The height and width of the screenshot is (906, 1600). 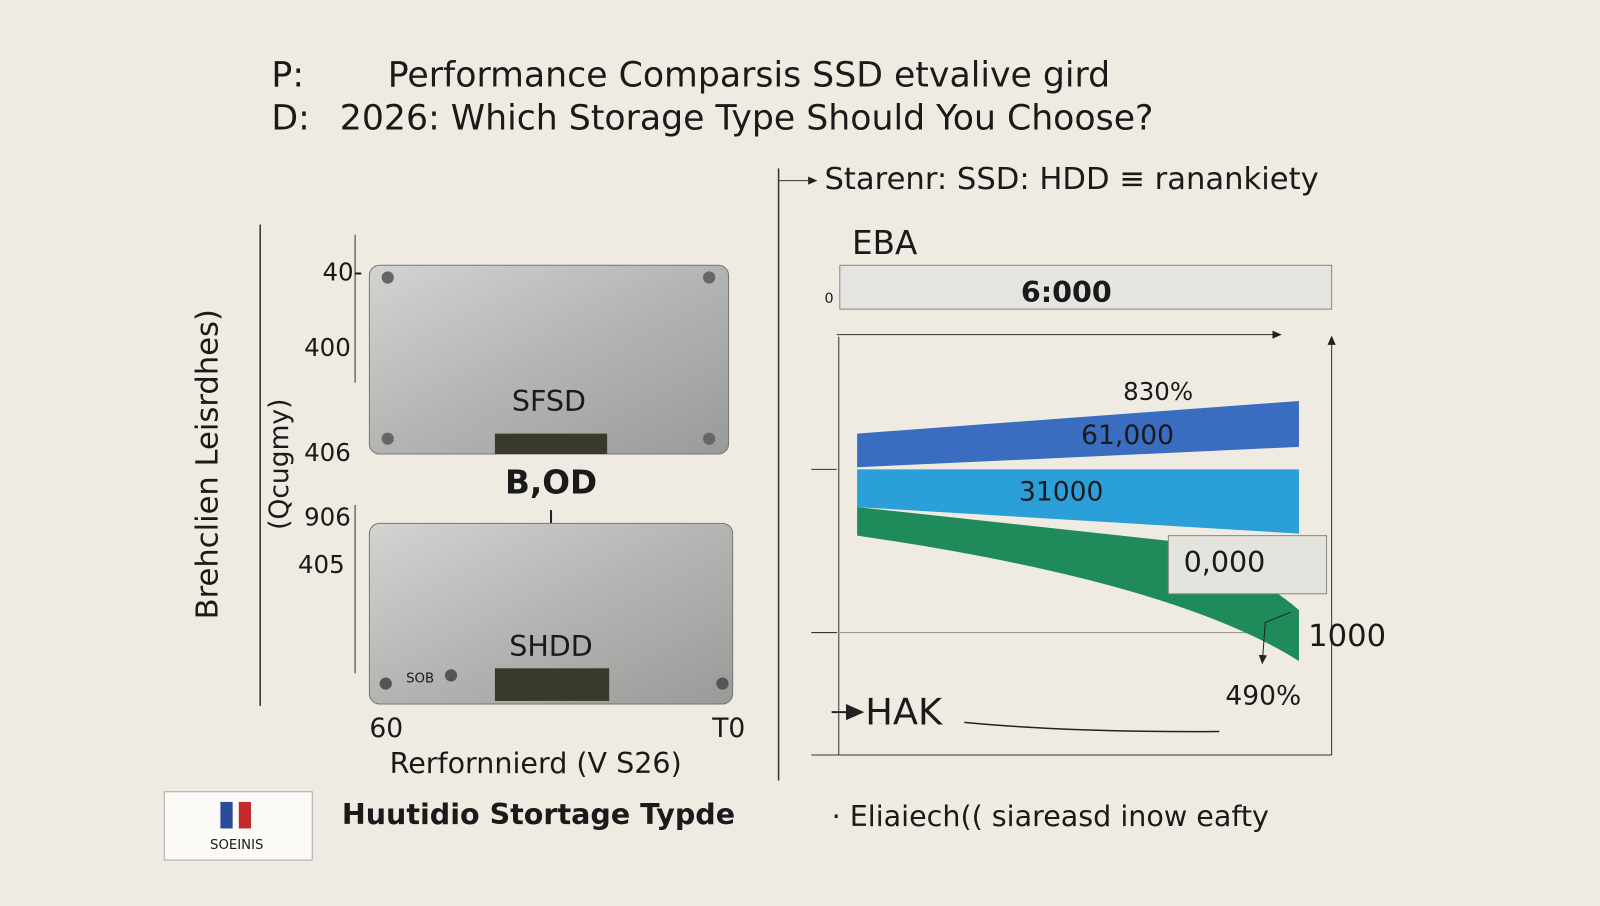 I want to click on hdd-drive, so click(x=551, y=613).